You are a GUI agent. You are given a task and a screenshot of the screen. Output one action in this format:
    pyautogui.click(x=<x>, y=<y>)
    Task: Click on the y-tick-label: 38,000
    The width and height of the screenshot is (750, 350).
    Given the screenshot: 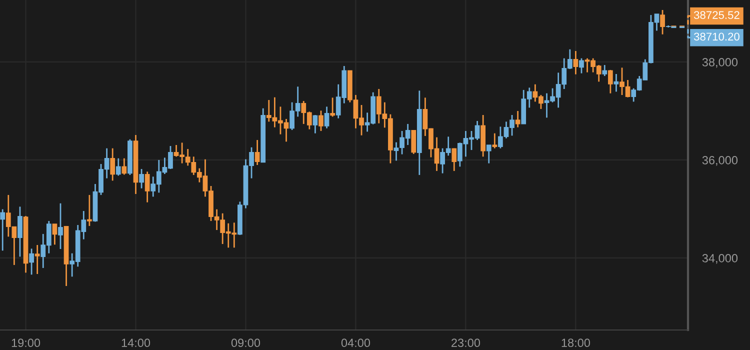 What is the action you would take?
    pyautogui.click(x=720, y=63)
    